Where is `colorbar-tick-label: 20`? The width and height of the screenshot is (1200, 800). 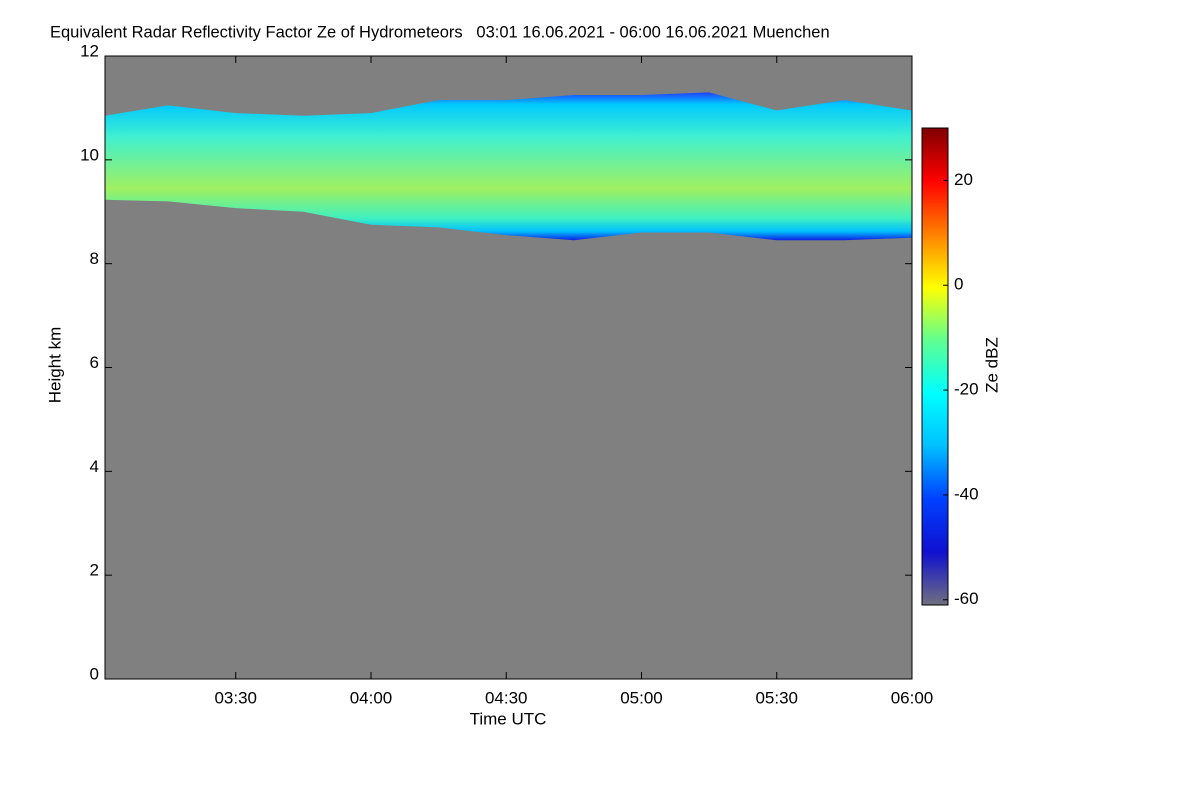
colorbar-tick-label: 20 is located at coordinates (963, 179).